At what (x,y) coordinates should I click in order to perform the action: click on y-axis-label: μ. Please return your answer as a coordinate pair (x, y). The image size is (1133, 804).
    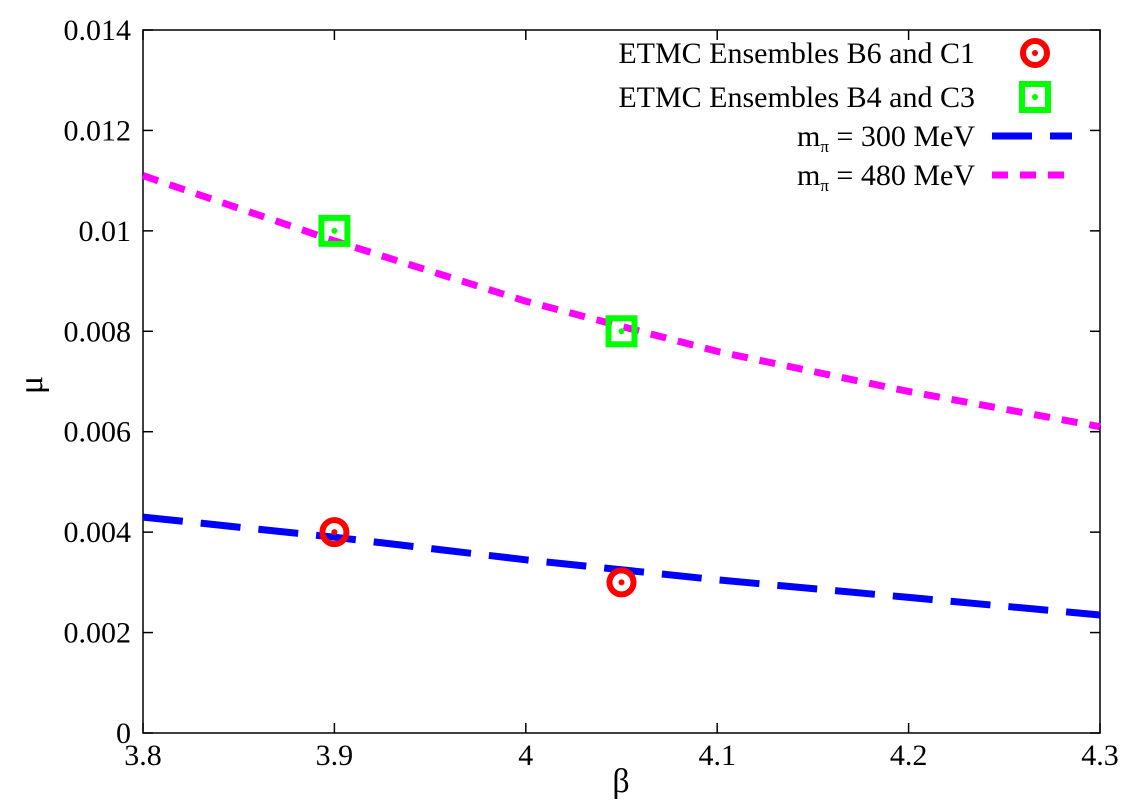
    Looking at the image, I should click on (31, 385).